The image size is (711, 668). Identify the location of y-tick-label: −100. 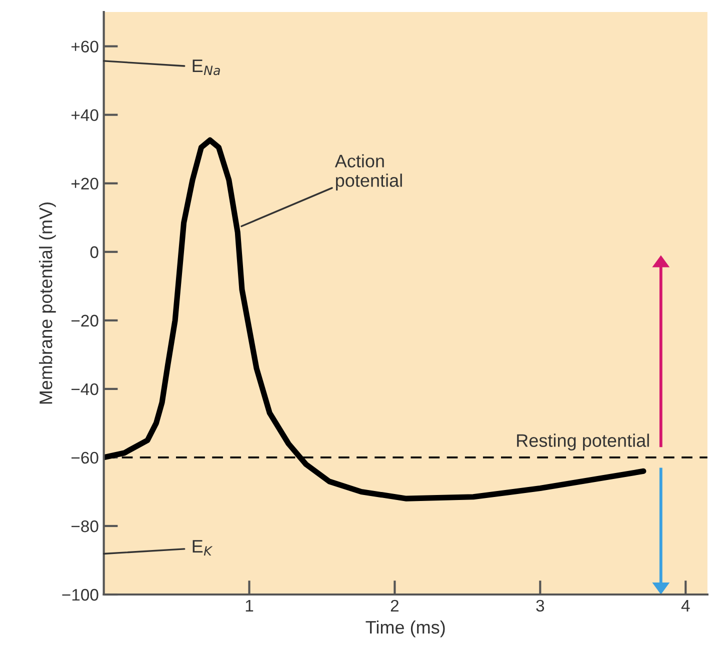
(80, 594).